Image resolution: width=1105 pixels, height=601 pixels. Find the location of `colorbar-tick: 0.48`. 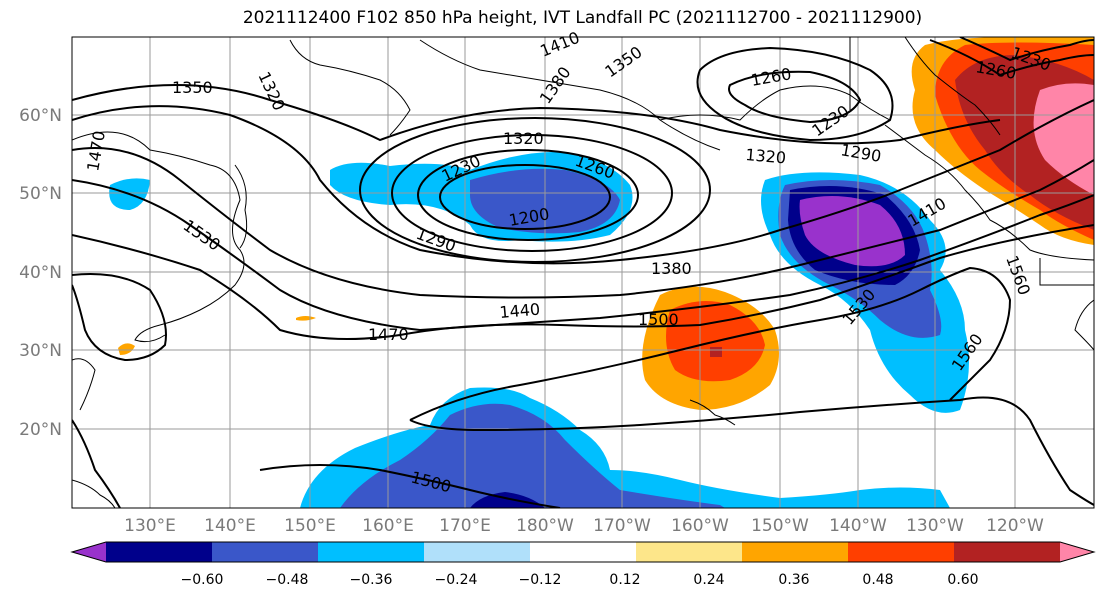

colorbar-tick: 0.48 is located at coordinates (877, 580).